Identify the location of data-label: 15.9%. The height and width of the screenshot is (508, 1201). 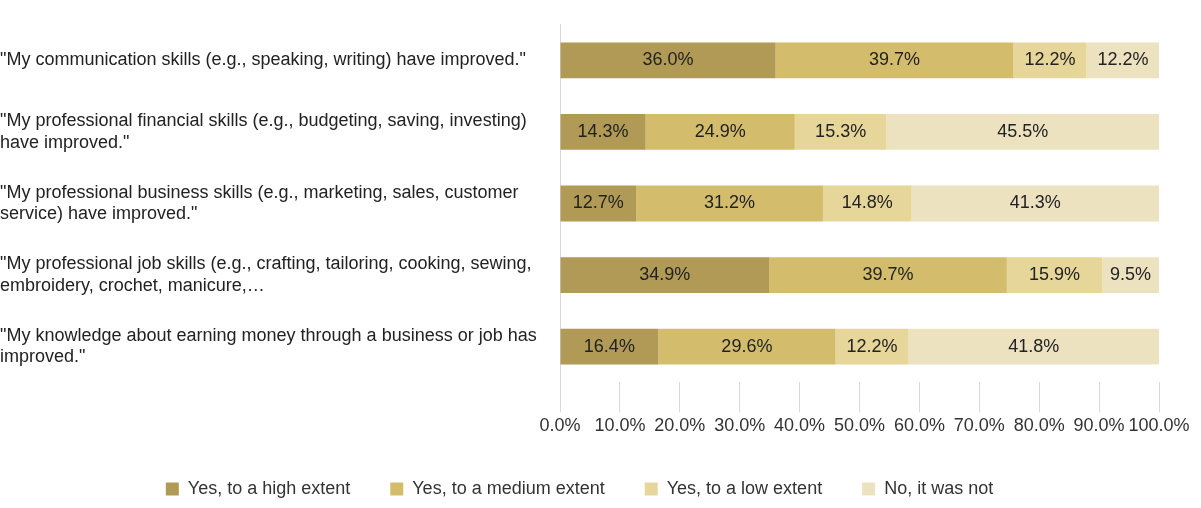
(1054, 274).